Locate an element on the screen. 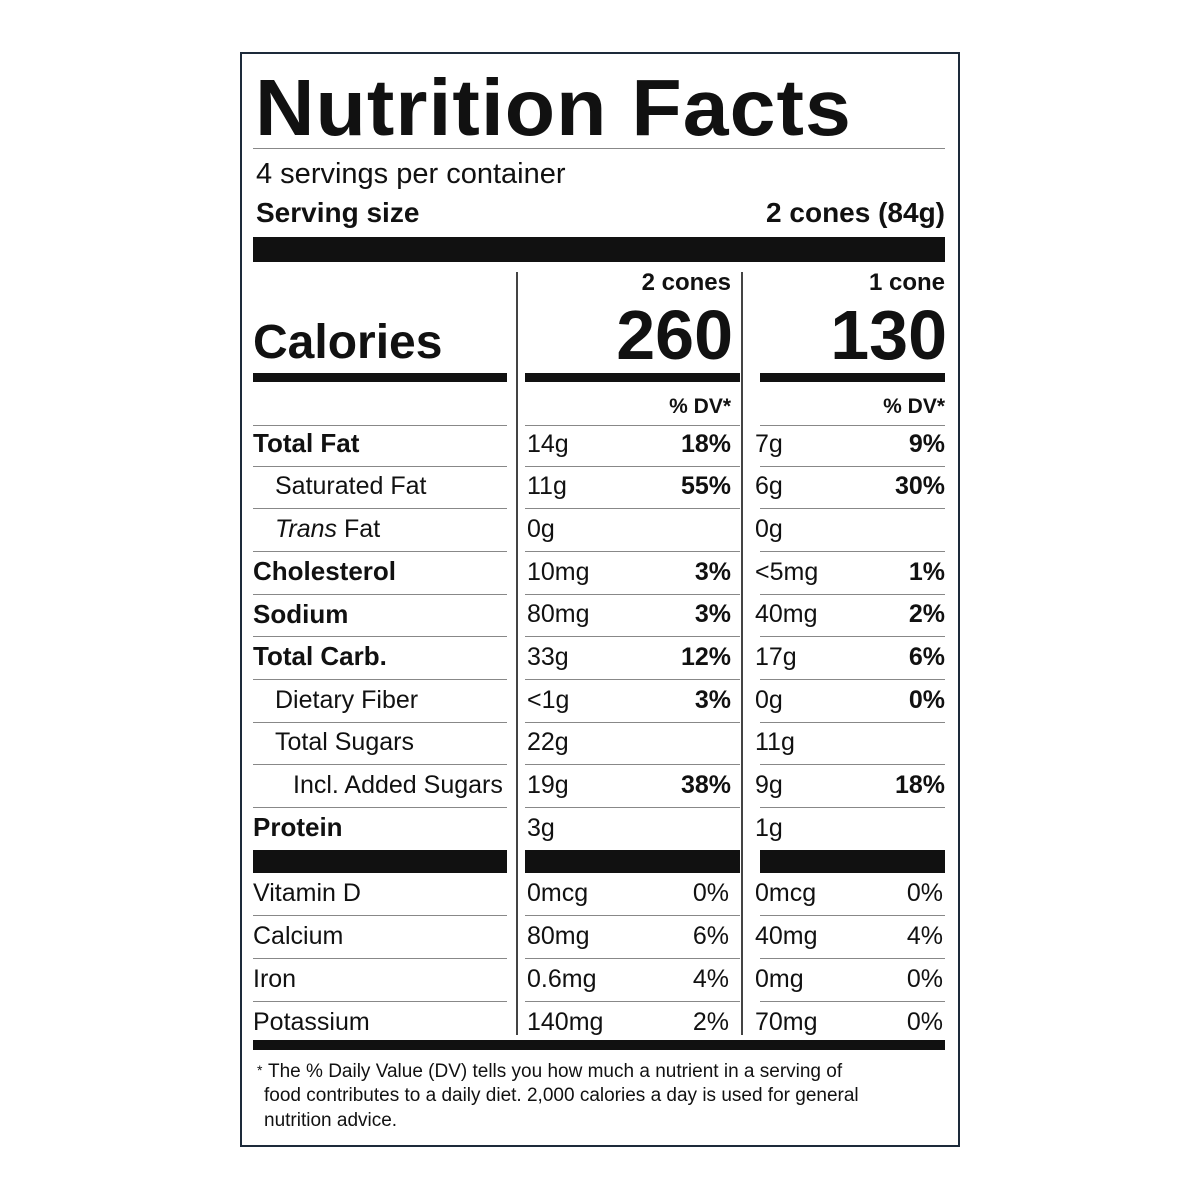  amount: 70mg is located at coordinates (786, 1021).